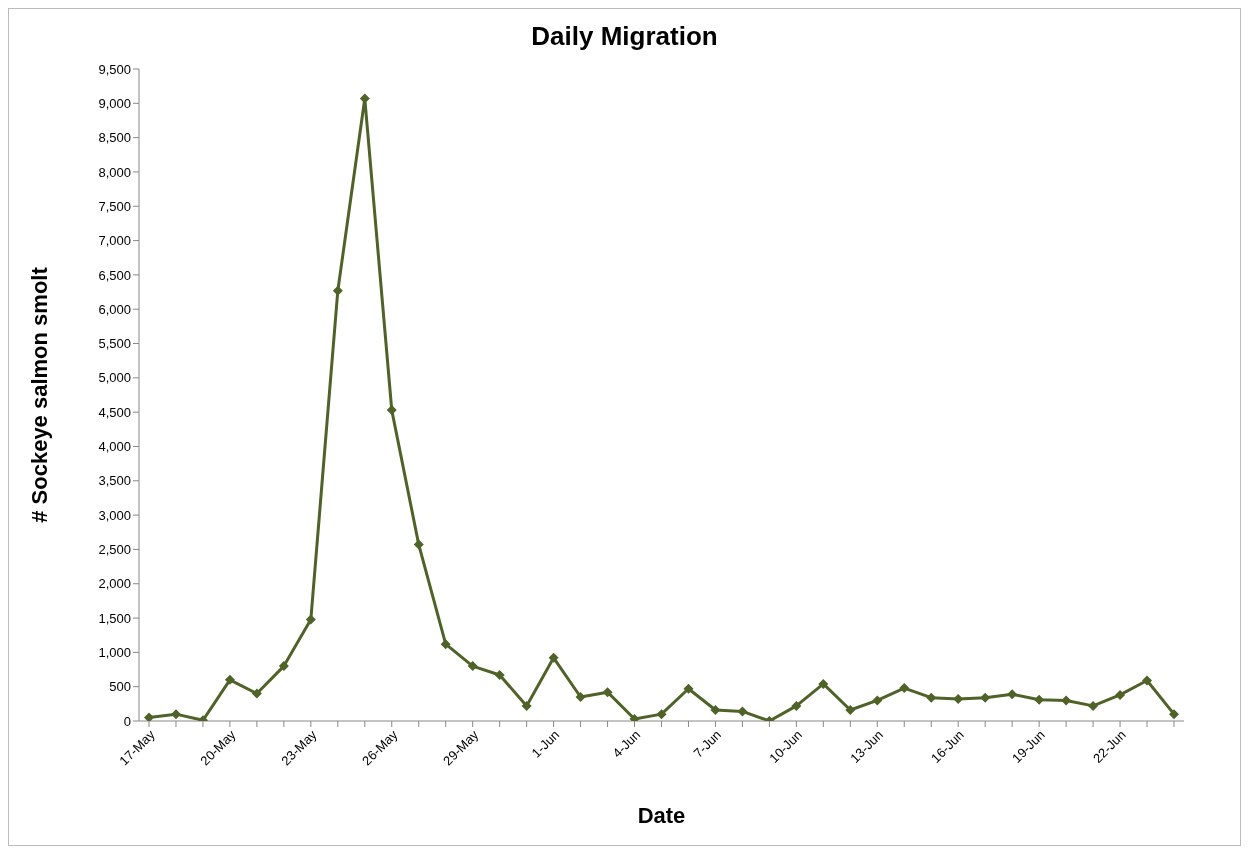 This screenshot has height=854, width=1249. What do you see at coordinates (114, 618) in the screenshot?
I see `y-tick-label: 1,500` at bounding box center [114, 618].